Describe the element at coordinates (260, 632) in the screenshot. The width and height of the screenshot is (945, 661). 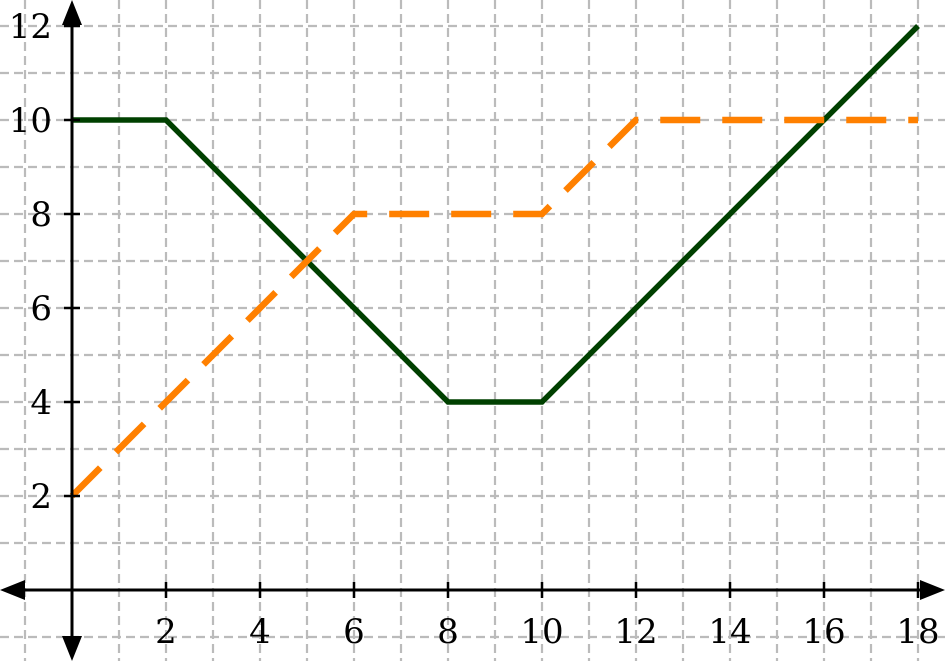
I see `x-tick-label: 4` at that location.